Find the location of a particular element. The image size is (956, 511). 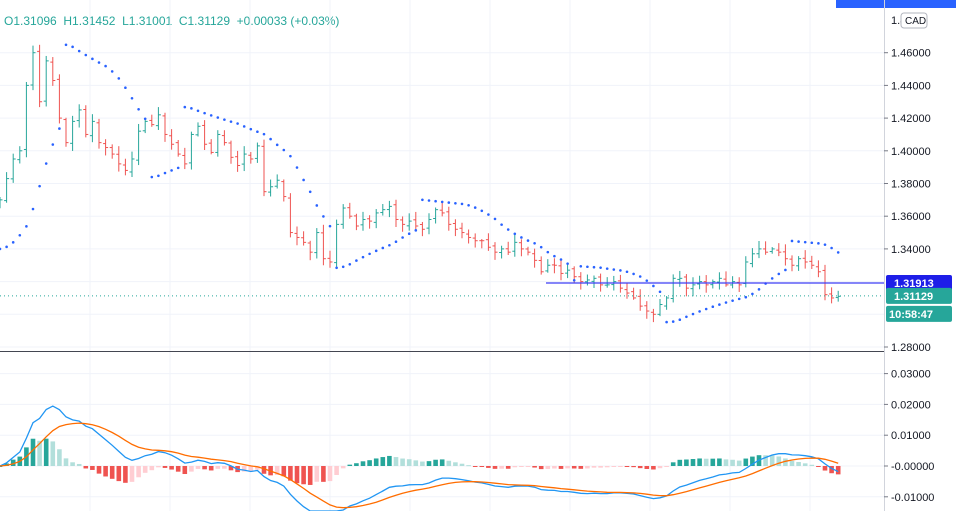

macd-tick-label-3: -0.00000 is located at coordinates (912, 467).